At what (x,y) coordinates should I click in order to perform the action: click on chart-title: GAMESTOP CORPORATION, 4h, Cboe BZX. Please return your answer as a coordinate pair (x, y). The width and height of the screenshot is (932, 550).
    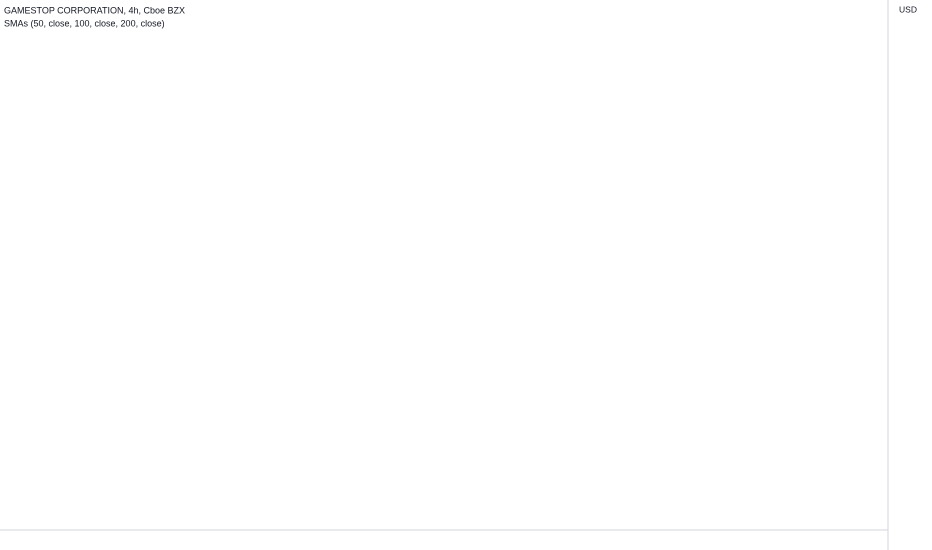
    Looking at the image, I should click on (94, 10).